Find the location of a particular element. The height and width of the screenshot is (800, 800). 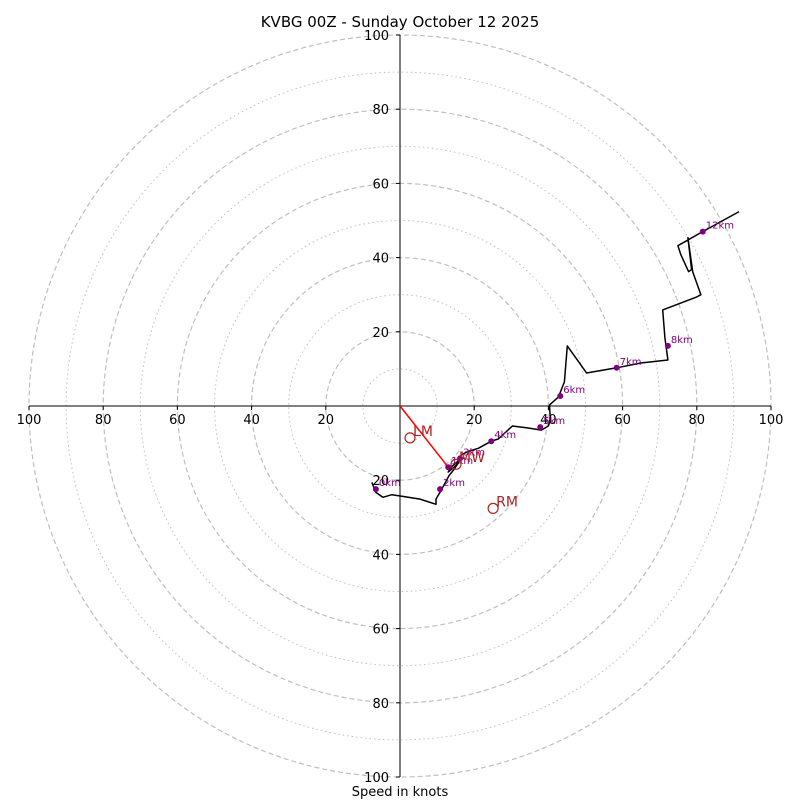

height-marker-label: 7km is located at coordinates (631, 362).